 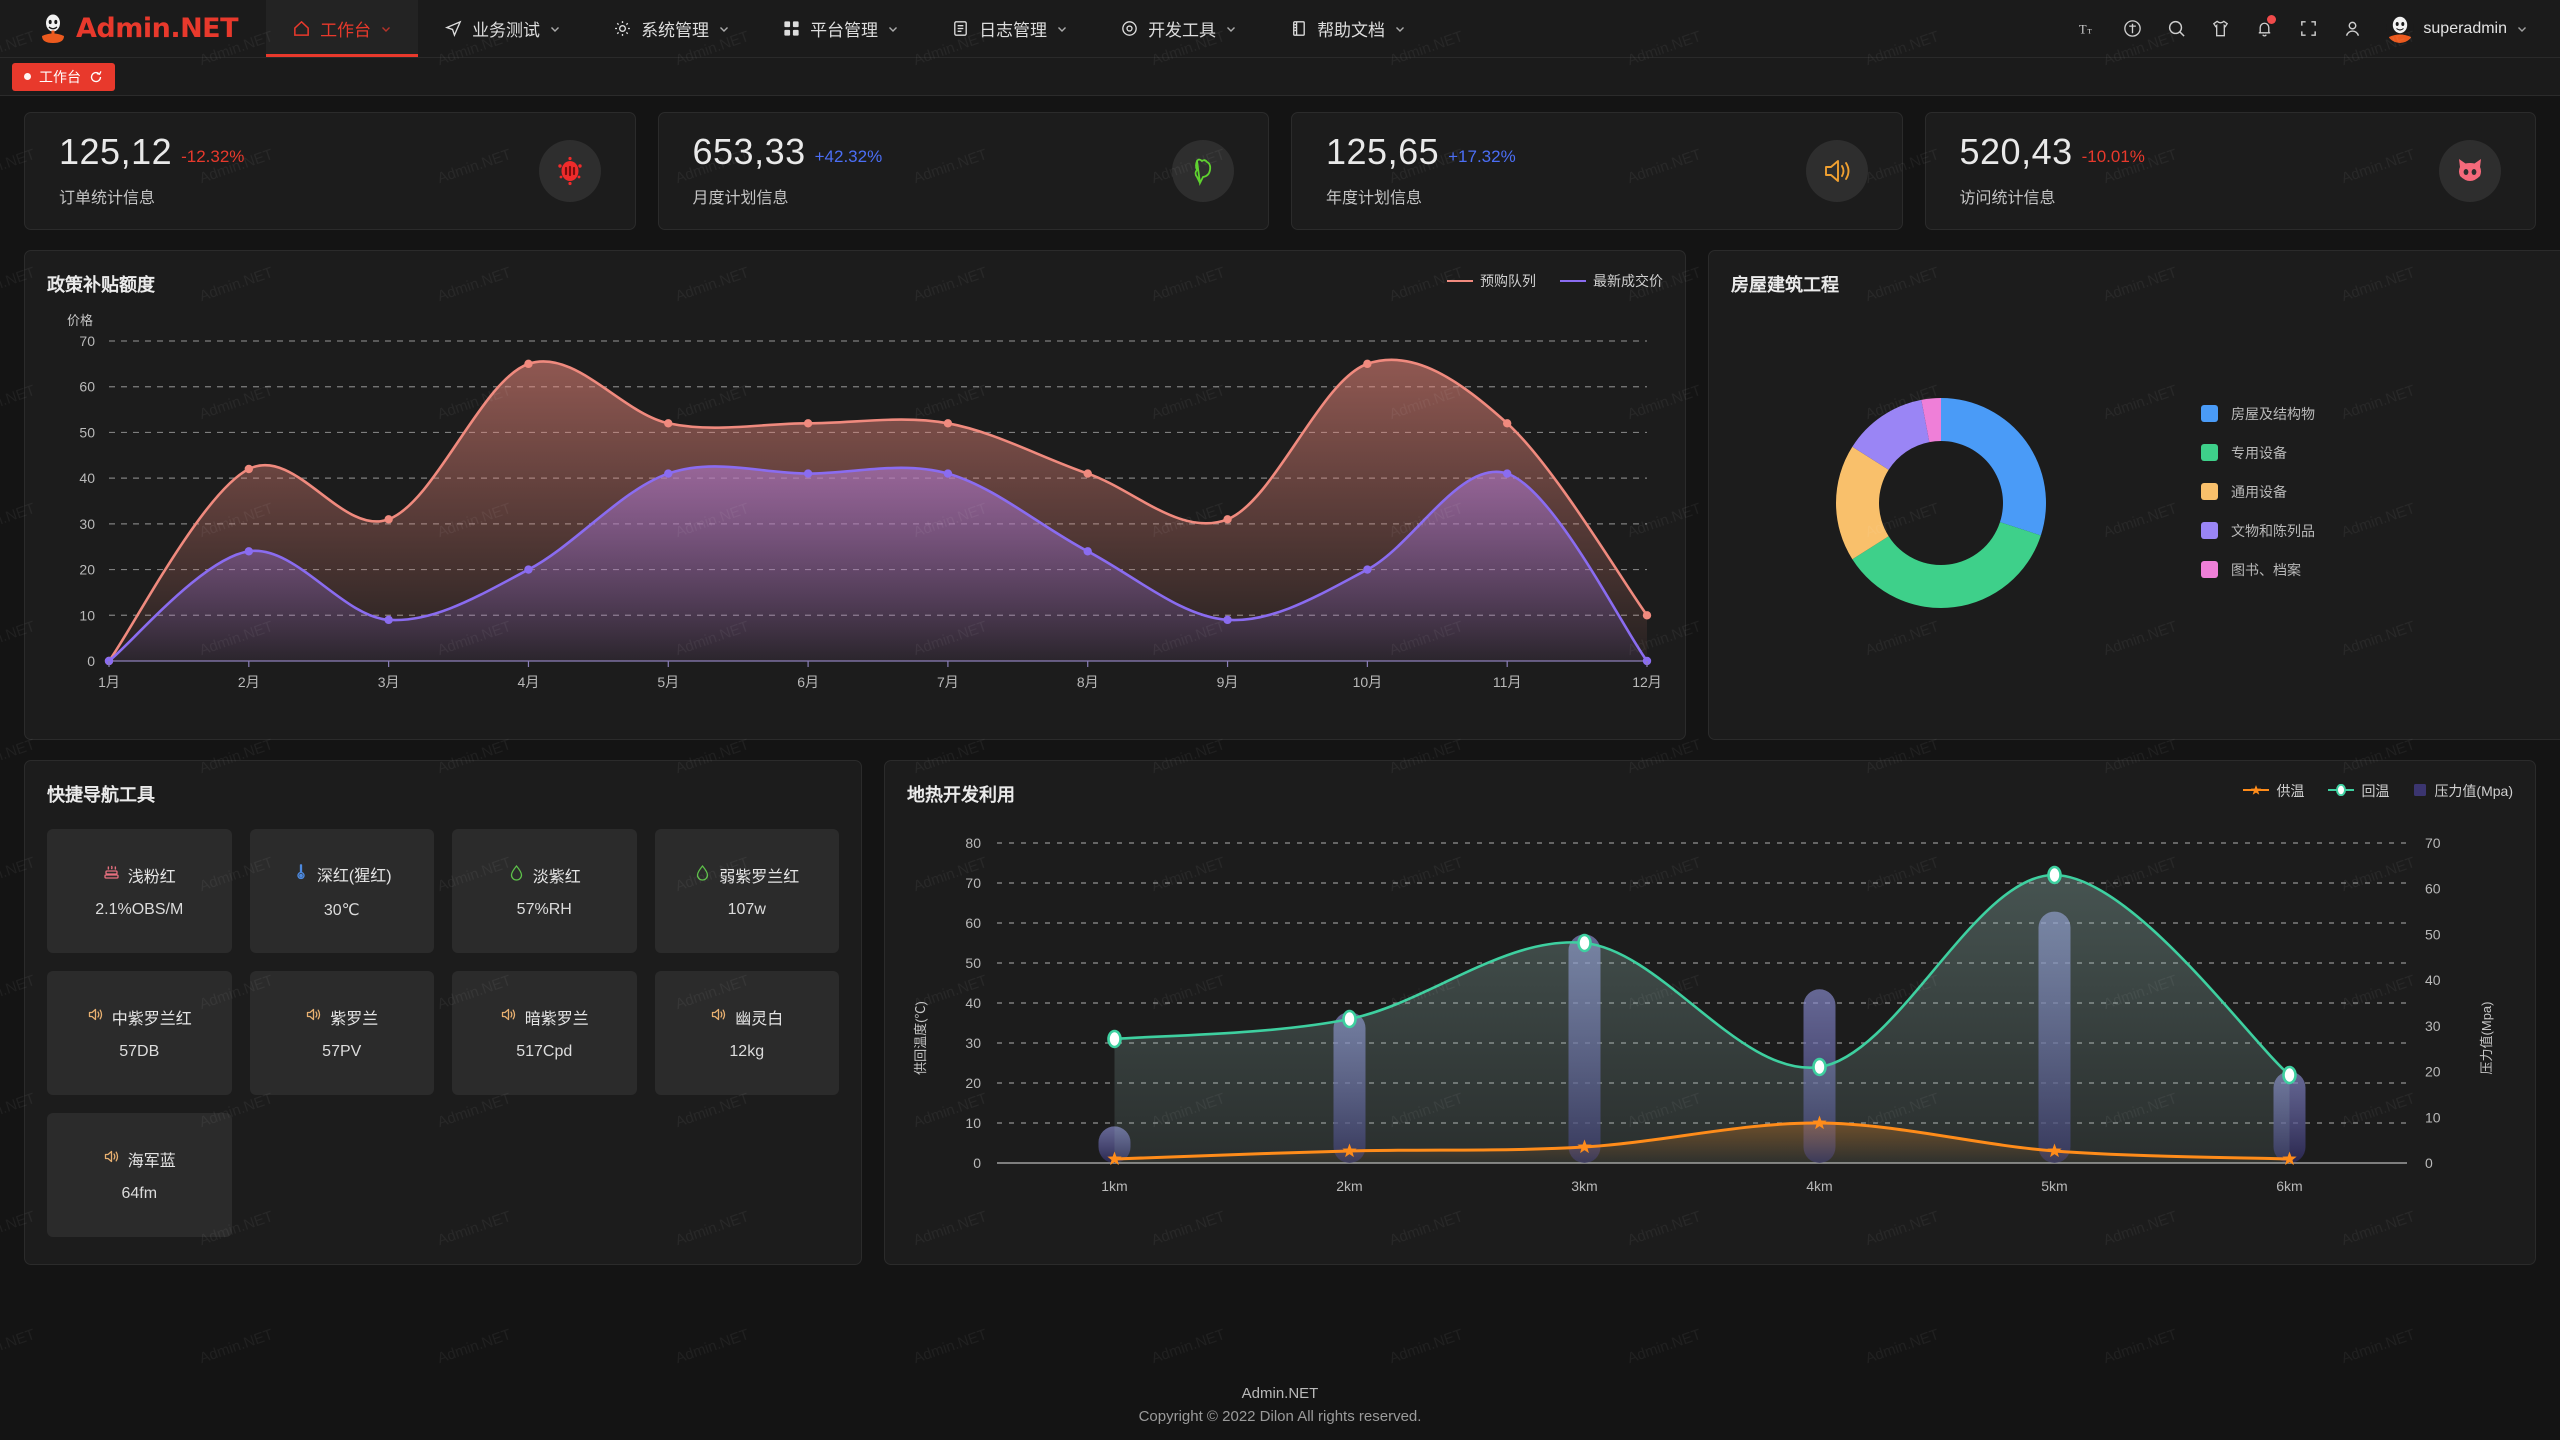 I want to click on stat-delta: -10.01%, so click(x=2113, y=157).